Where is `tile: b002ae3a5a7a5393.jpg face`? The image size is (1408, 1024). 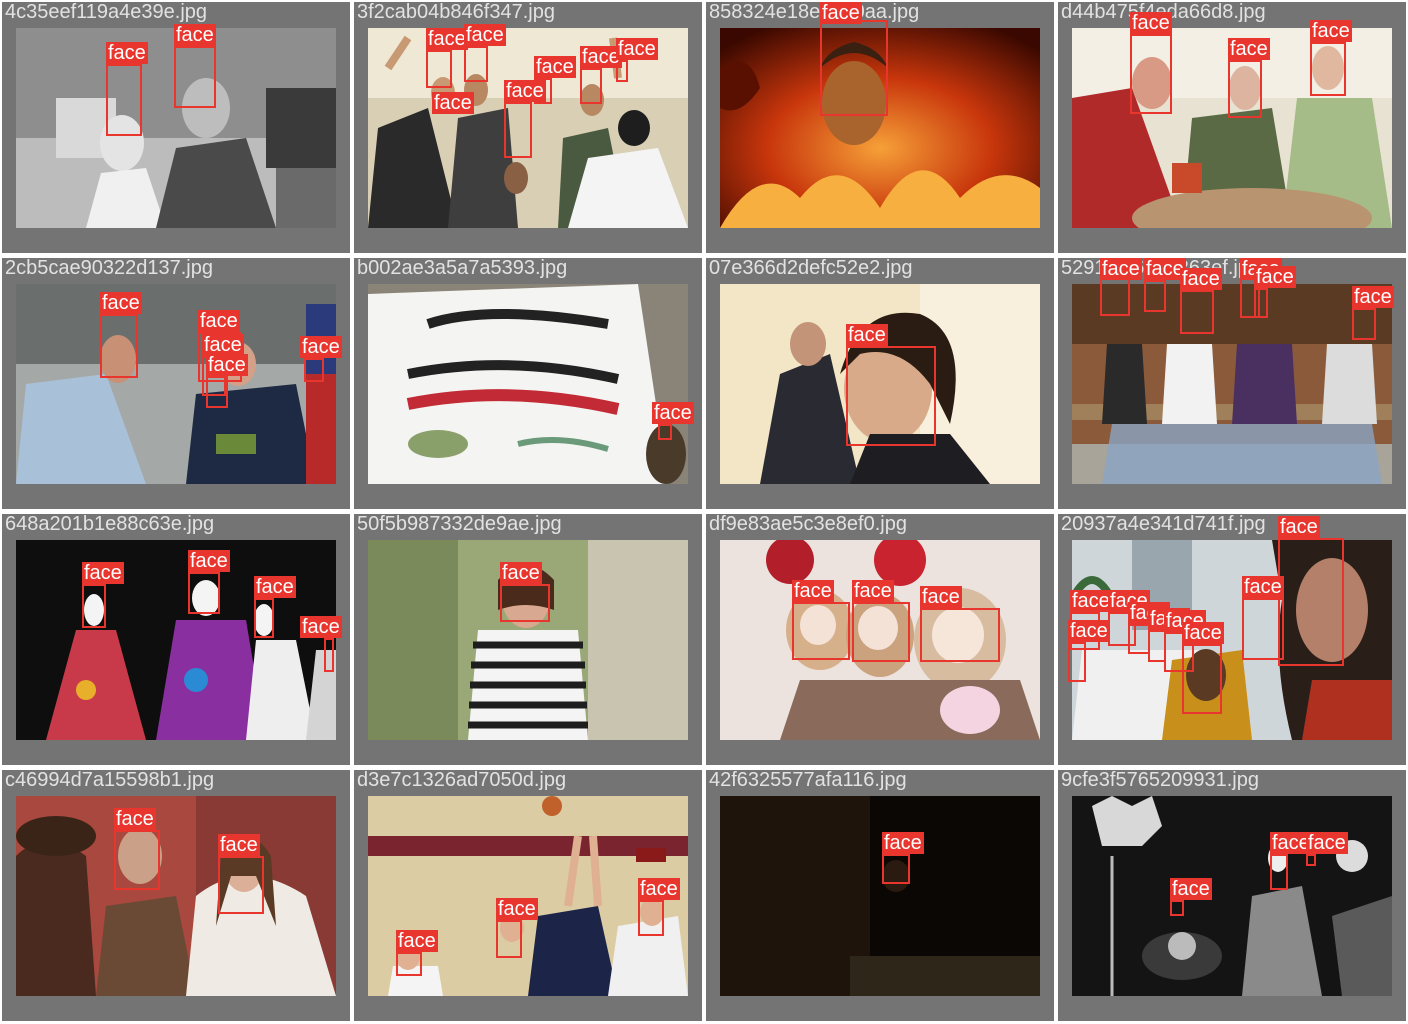
tile: b002ae3a5a7a5393.jpg face is located at coordinates (528, 383).